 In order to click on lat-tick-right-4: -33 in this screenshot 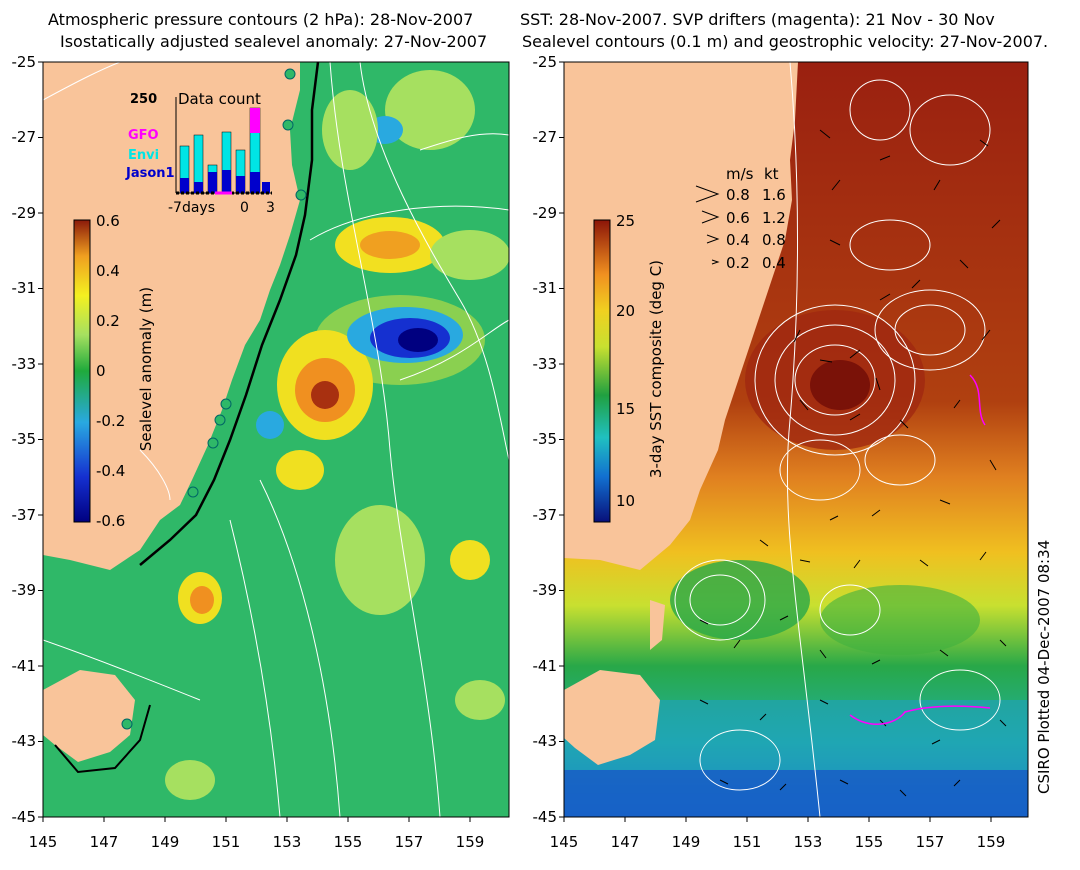, I will do `click(545, 364)`.